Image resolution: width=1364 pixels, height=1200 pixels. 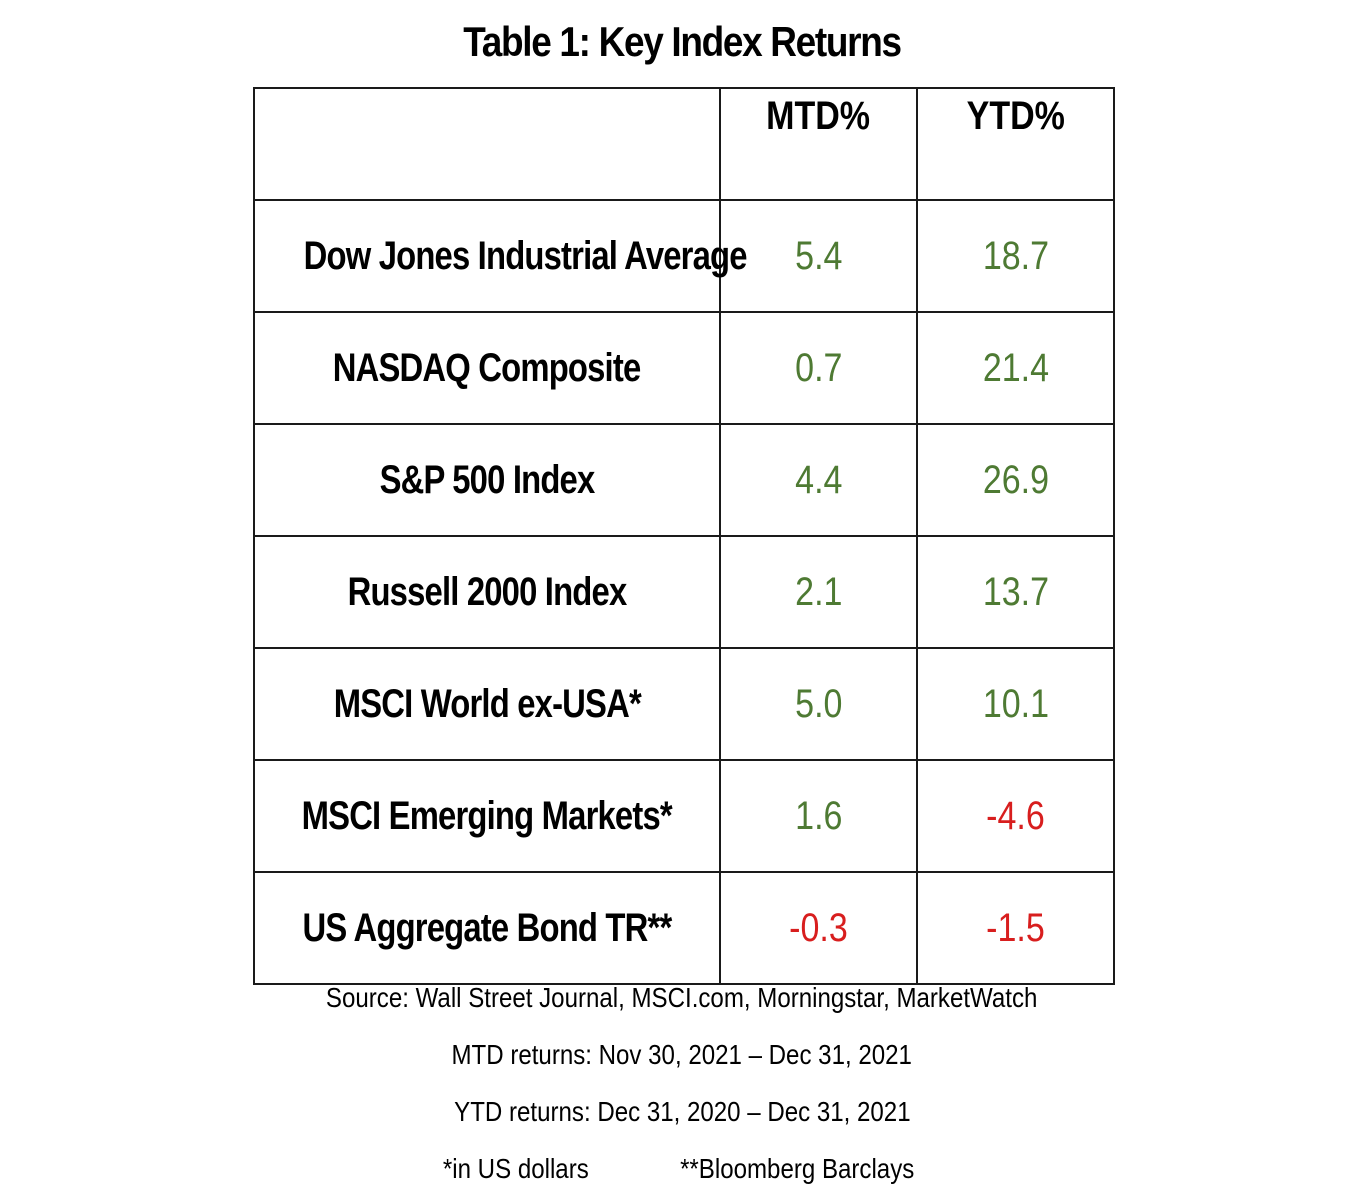 I want to click on footnote-us-dollars: *in US dollars, so click(x=515, y=1168).